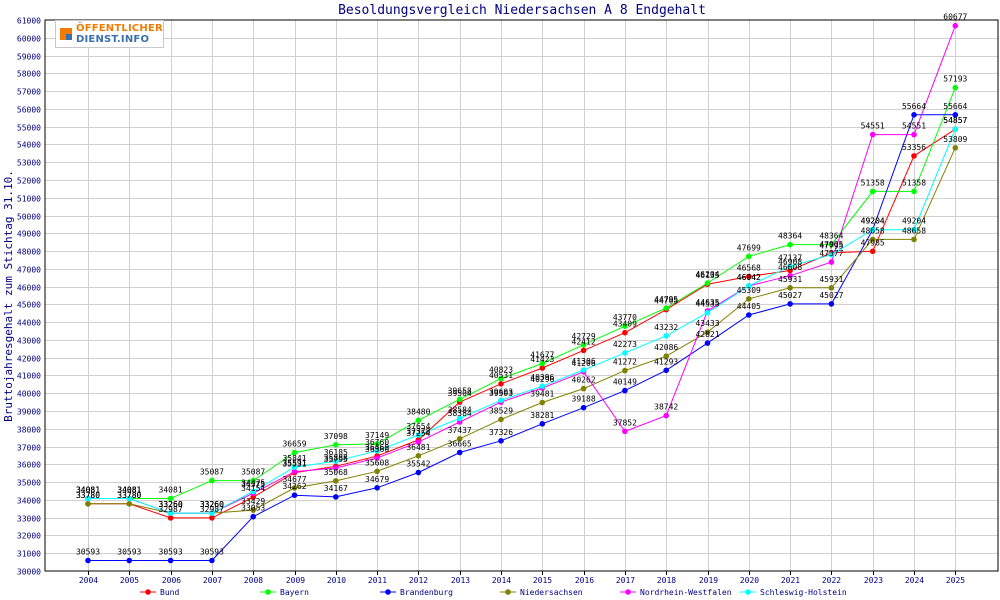 This screenshot has width=1000, height=600. Describe the element at coordinates (29, 554) in the screenshot. I see `y-tick-label: 31000` at that location.